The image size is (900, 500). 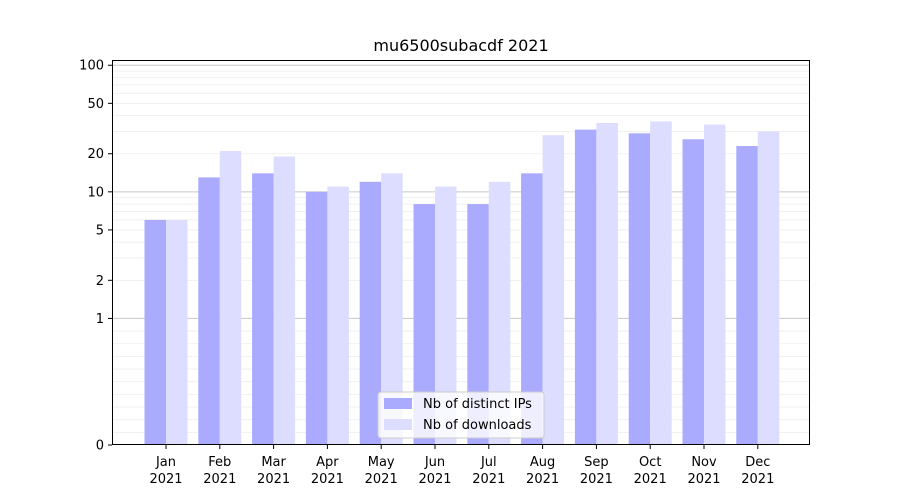 What do you see at coordinates (553, 290) in the screenshot?
I see `bar-downloads-aug` at bounding box center [553, 290].